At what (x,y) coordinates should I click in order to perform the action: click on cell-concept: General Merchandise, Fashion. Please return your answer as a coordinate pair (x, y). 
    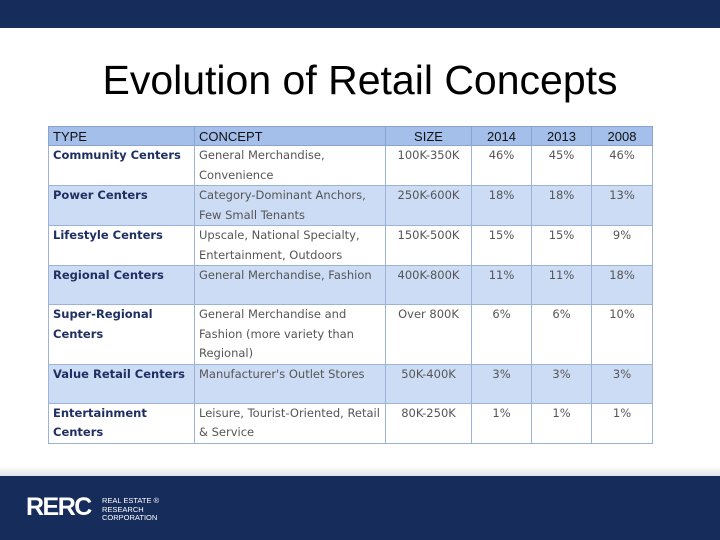
    Looking at the image, I should click on (290, 285).